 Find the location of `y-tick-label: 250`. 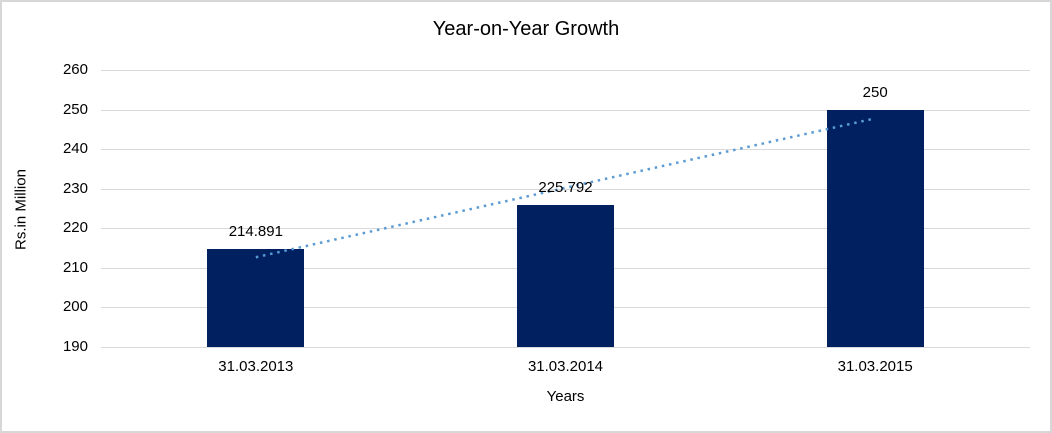

y-tick-label: 250 is located at coordinates (75, 109).